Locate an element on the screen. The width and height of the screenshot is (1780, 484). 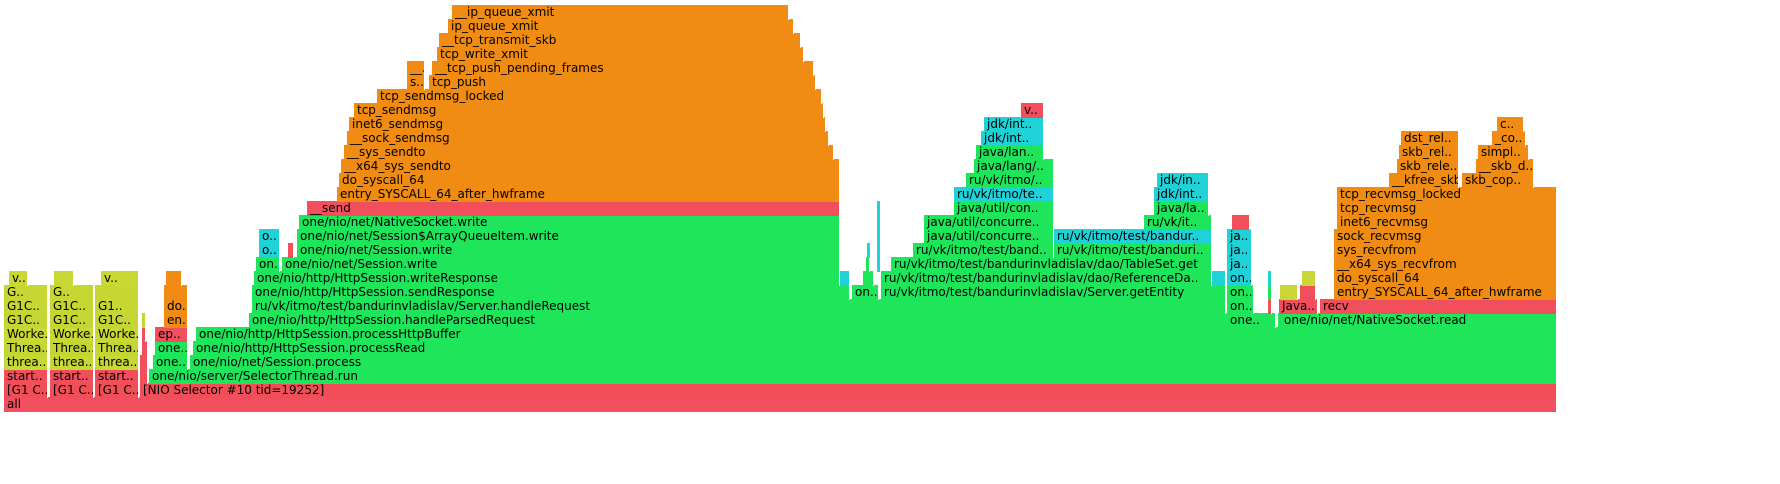
flame-frame: __x64_sys_sendto is located at coordinates (590, 166).